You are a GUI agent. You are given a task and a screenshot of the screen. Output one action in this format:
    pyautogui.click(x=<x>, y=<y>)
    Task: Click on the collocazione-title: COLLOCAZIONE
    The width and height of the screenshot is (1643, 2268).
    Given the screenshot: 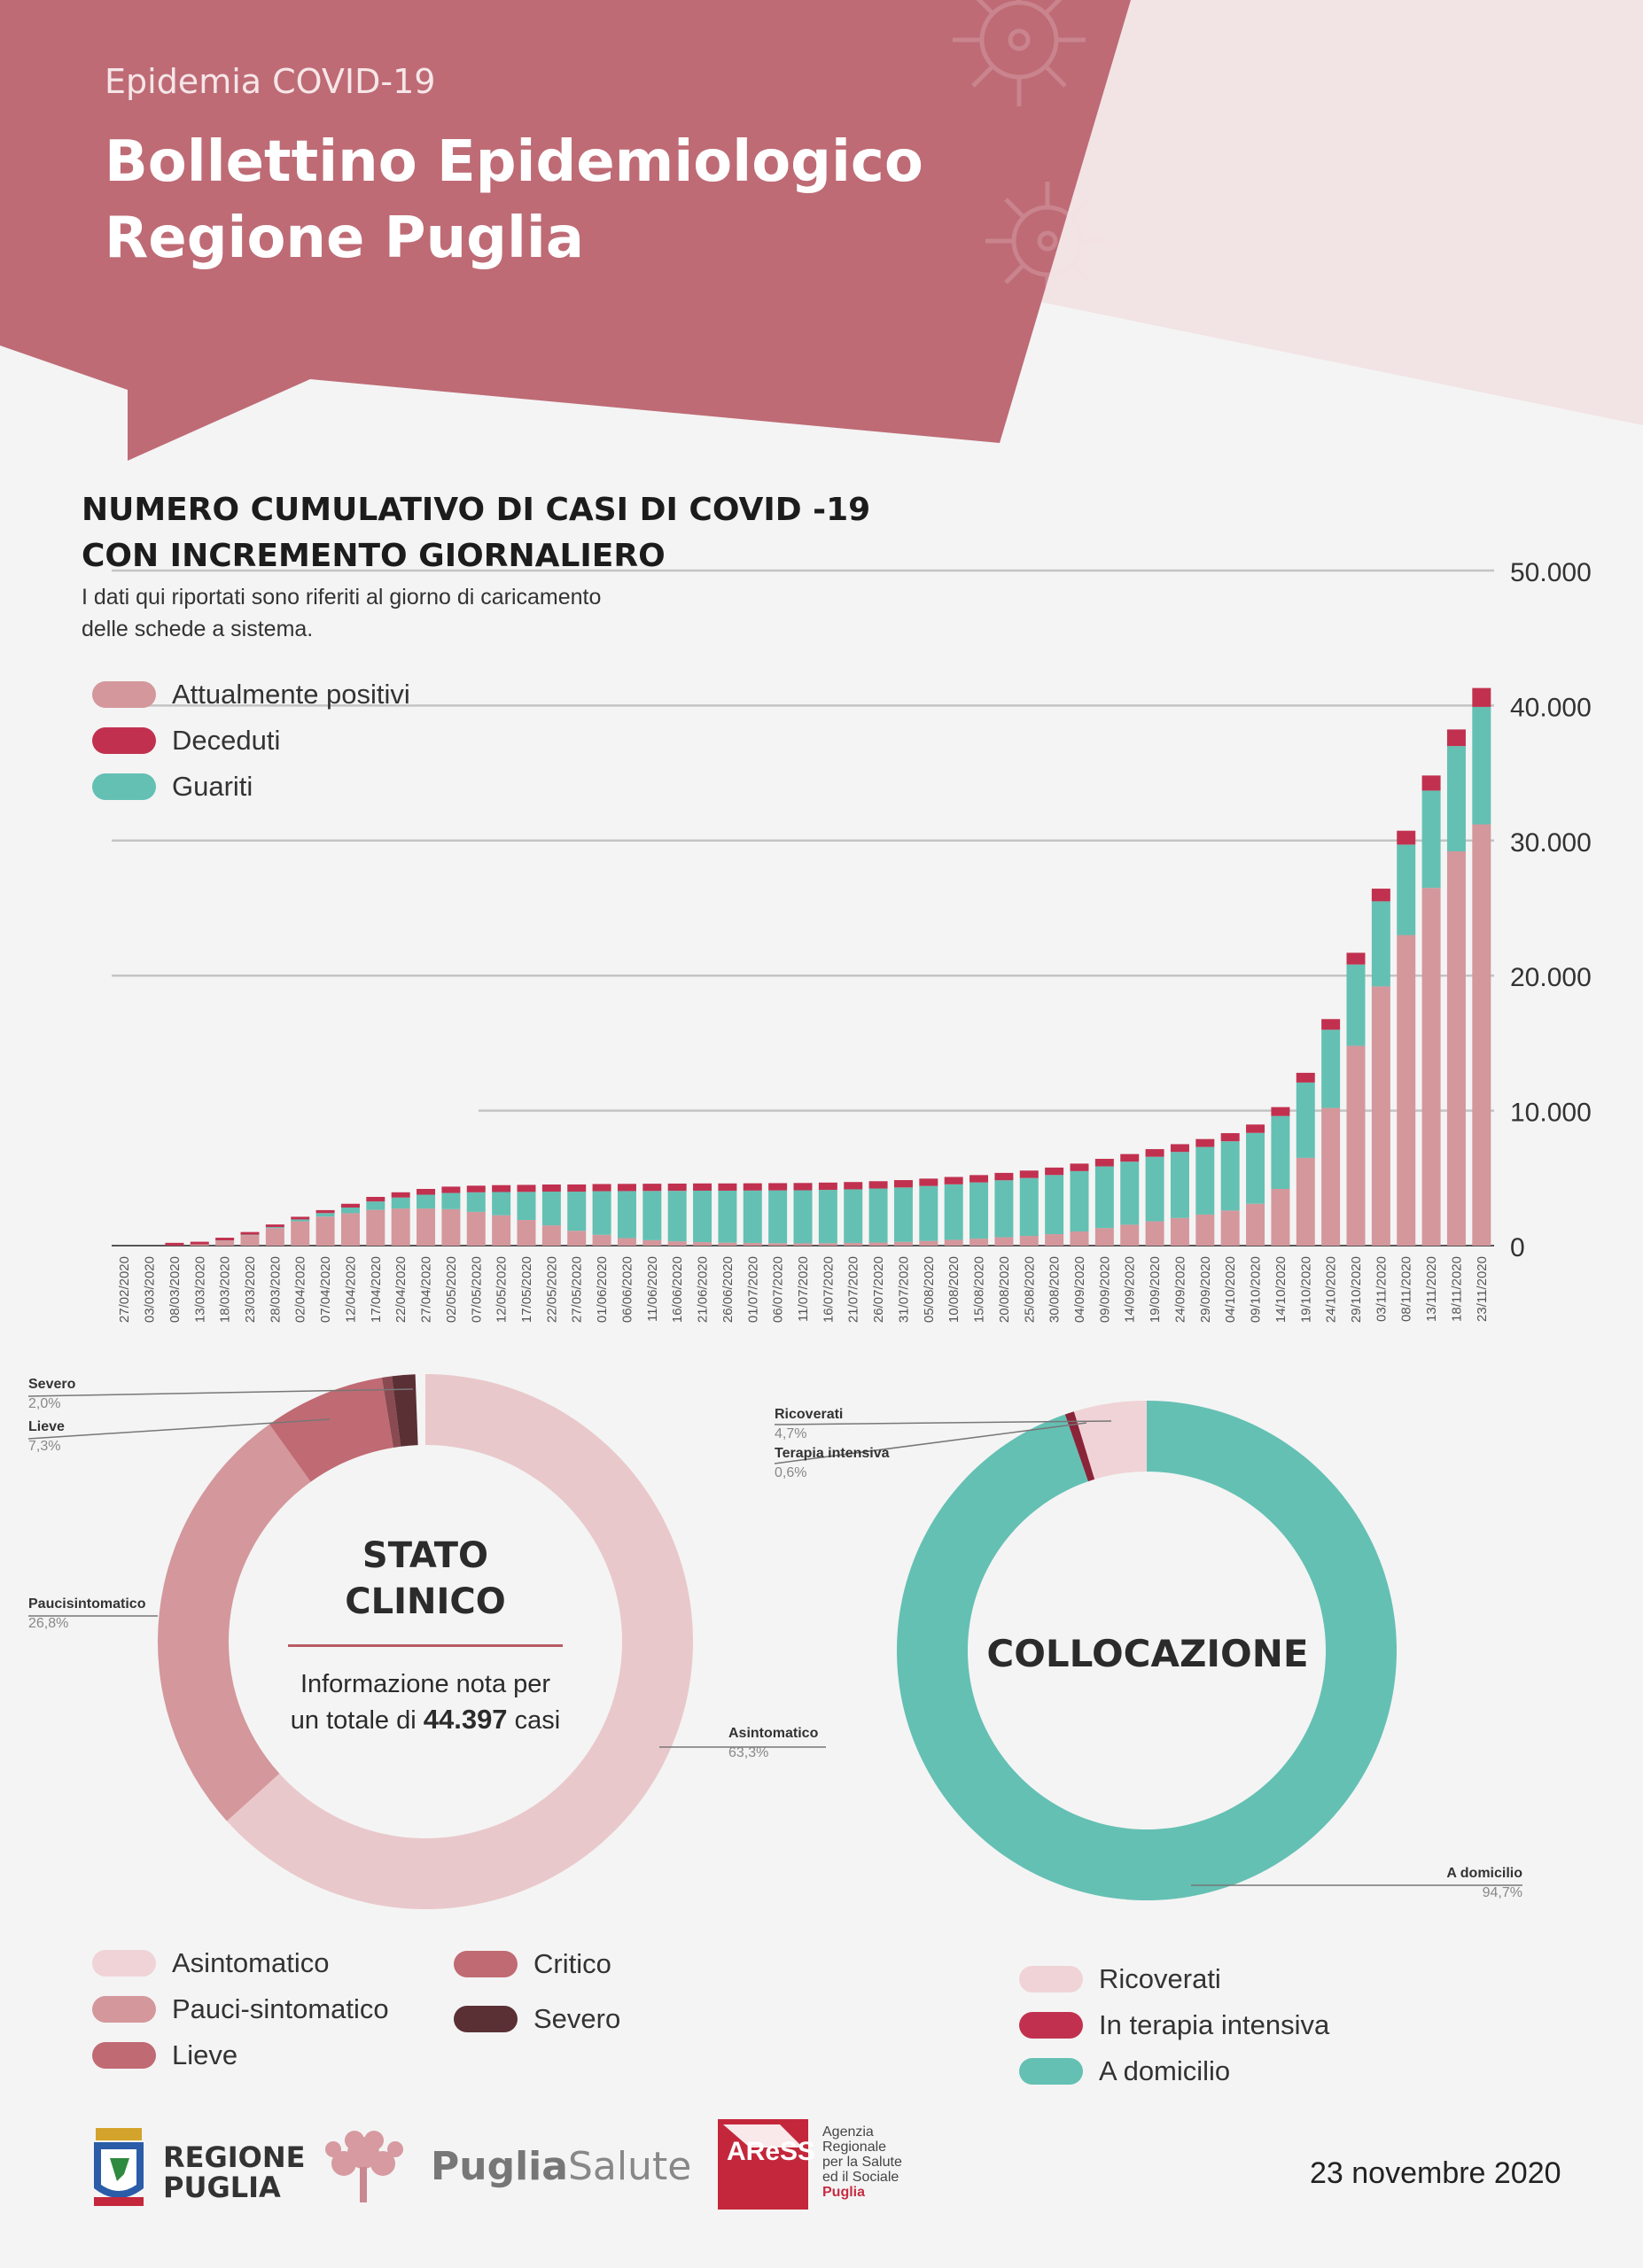 What is the action you would take?
    pyautogui.click(x=1147, y=1653)
    